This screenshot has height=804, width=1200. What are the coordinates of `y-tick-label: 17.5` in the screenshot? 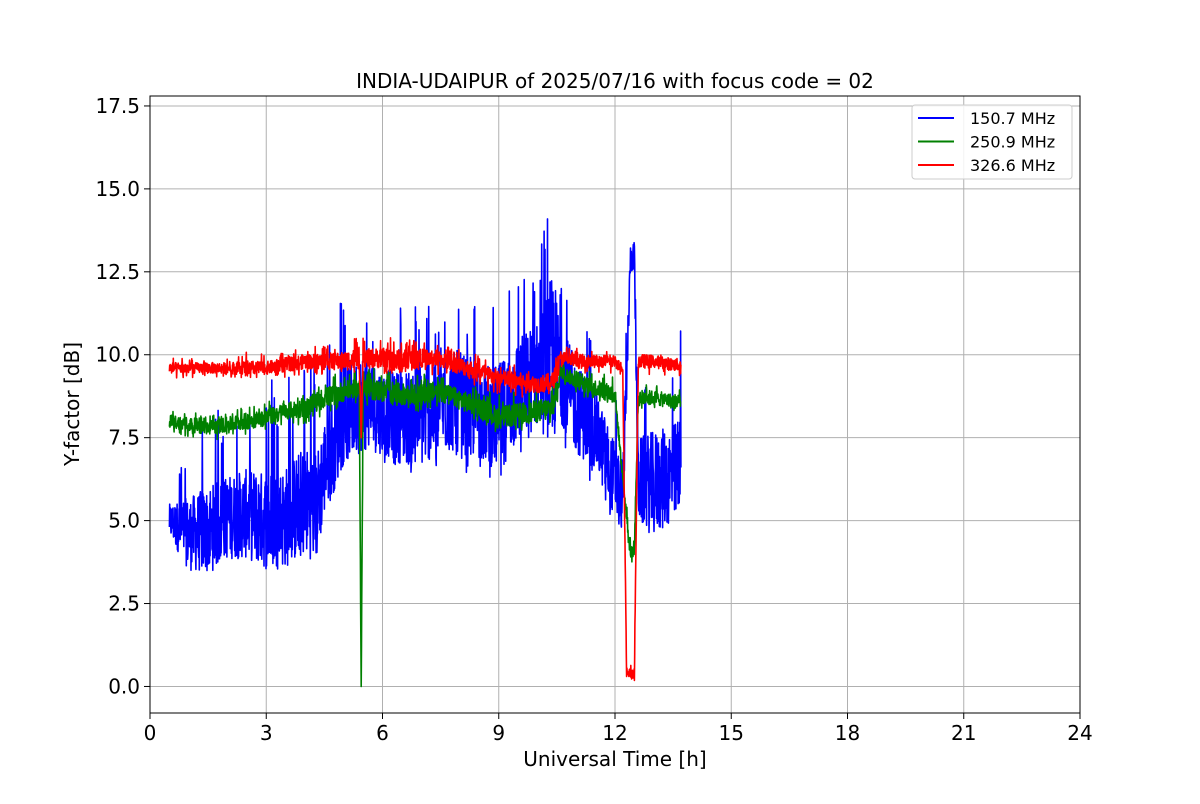 It's located at (117, 106).